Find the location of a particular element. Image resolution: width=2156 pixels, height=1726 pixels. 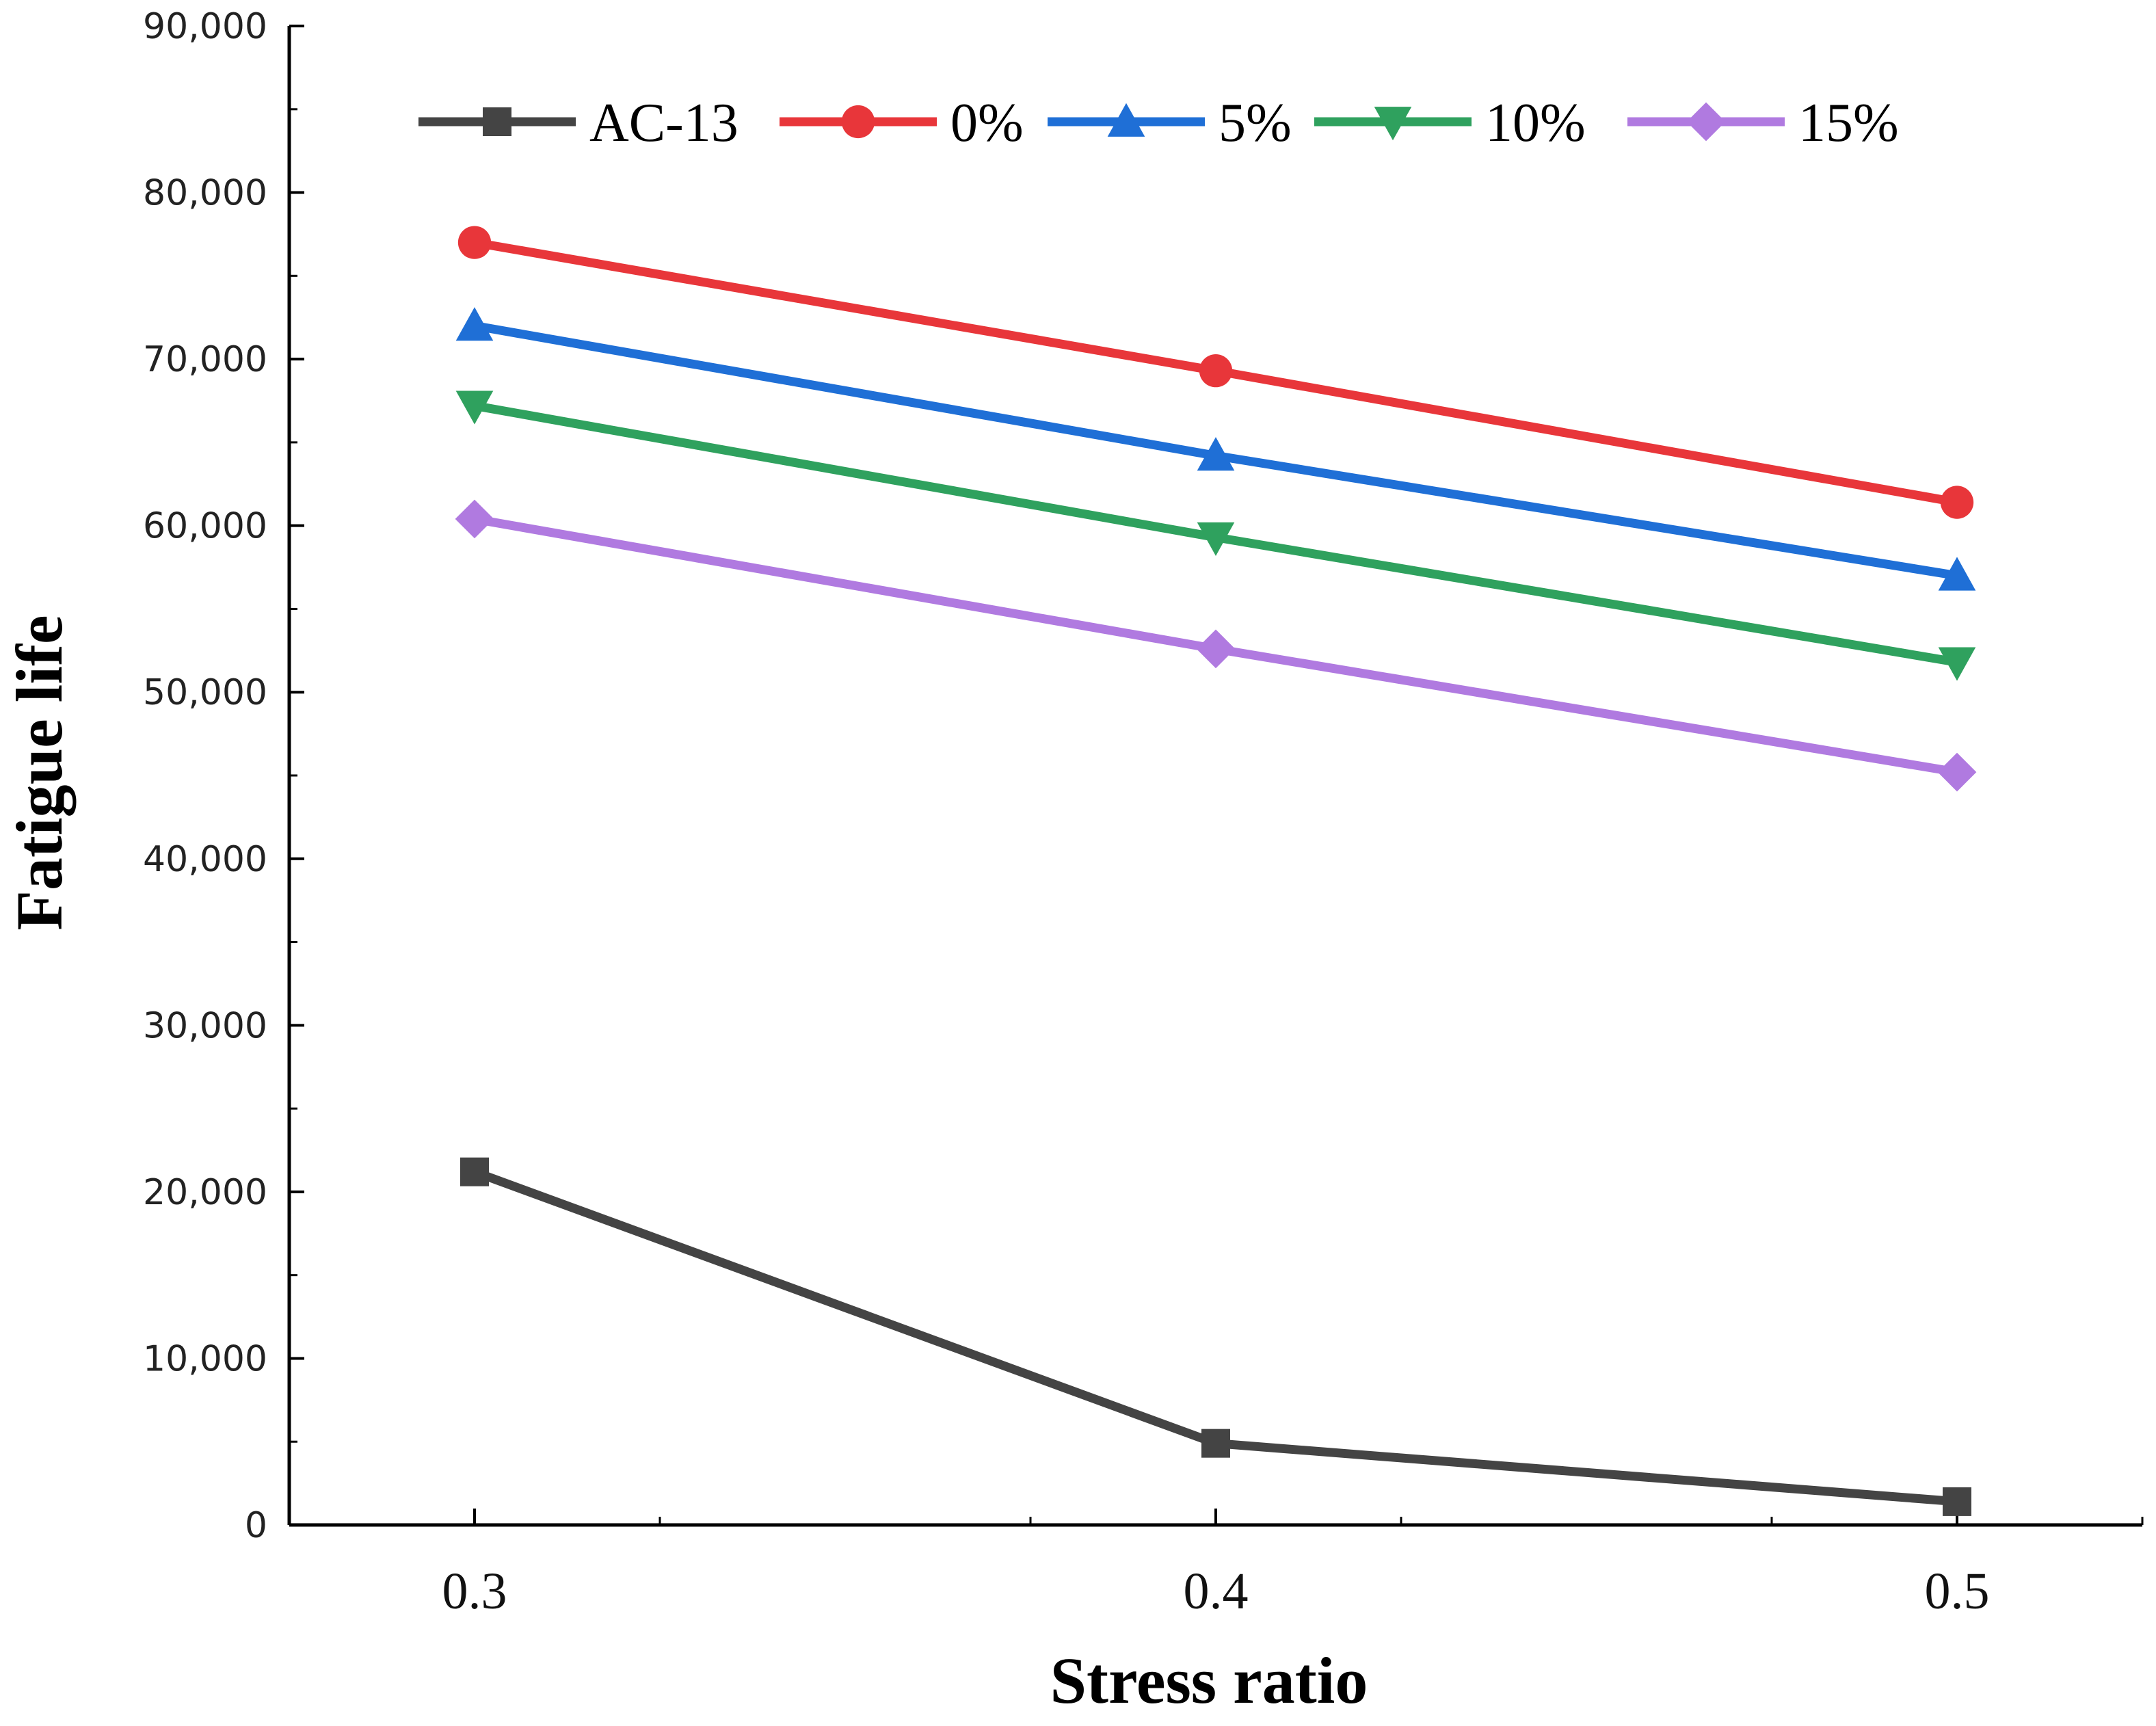

y-tick-label: 0 is located at coordinates (256, 1525).